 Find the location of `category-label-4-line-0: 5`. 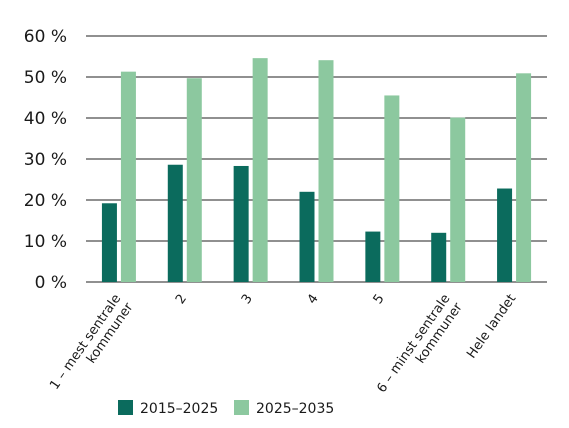

category-label-4-line-0: 5 is located at coordinates (379, 299).